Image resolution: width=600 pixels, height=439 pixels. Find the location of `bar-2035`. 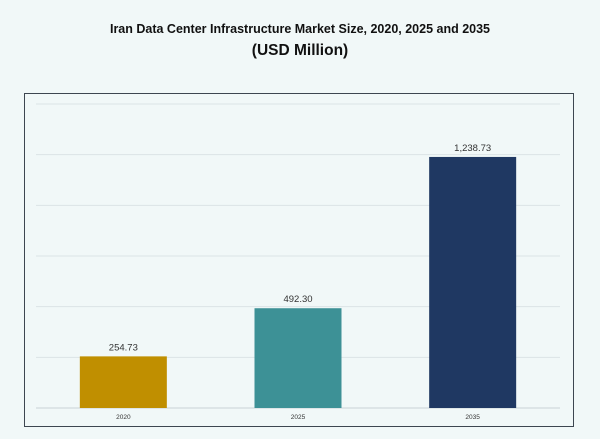

bar-2035 is located at coordinates (473, 282).